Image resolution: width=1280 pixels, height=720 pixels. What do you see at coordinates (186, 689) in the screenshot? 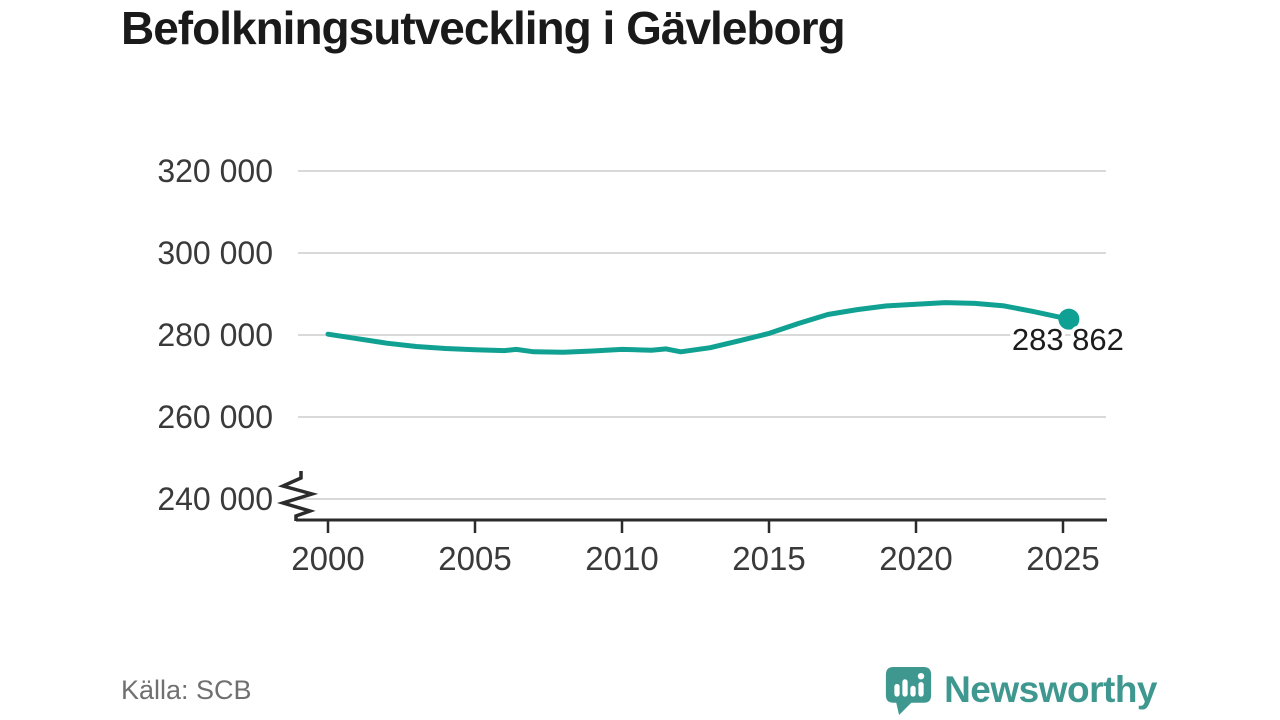
I see `source-label: Källa: SCB` at bounding box center [186, 689].